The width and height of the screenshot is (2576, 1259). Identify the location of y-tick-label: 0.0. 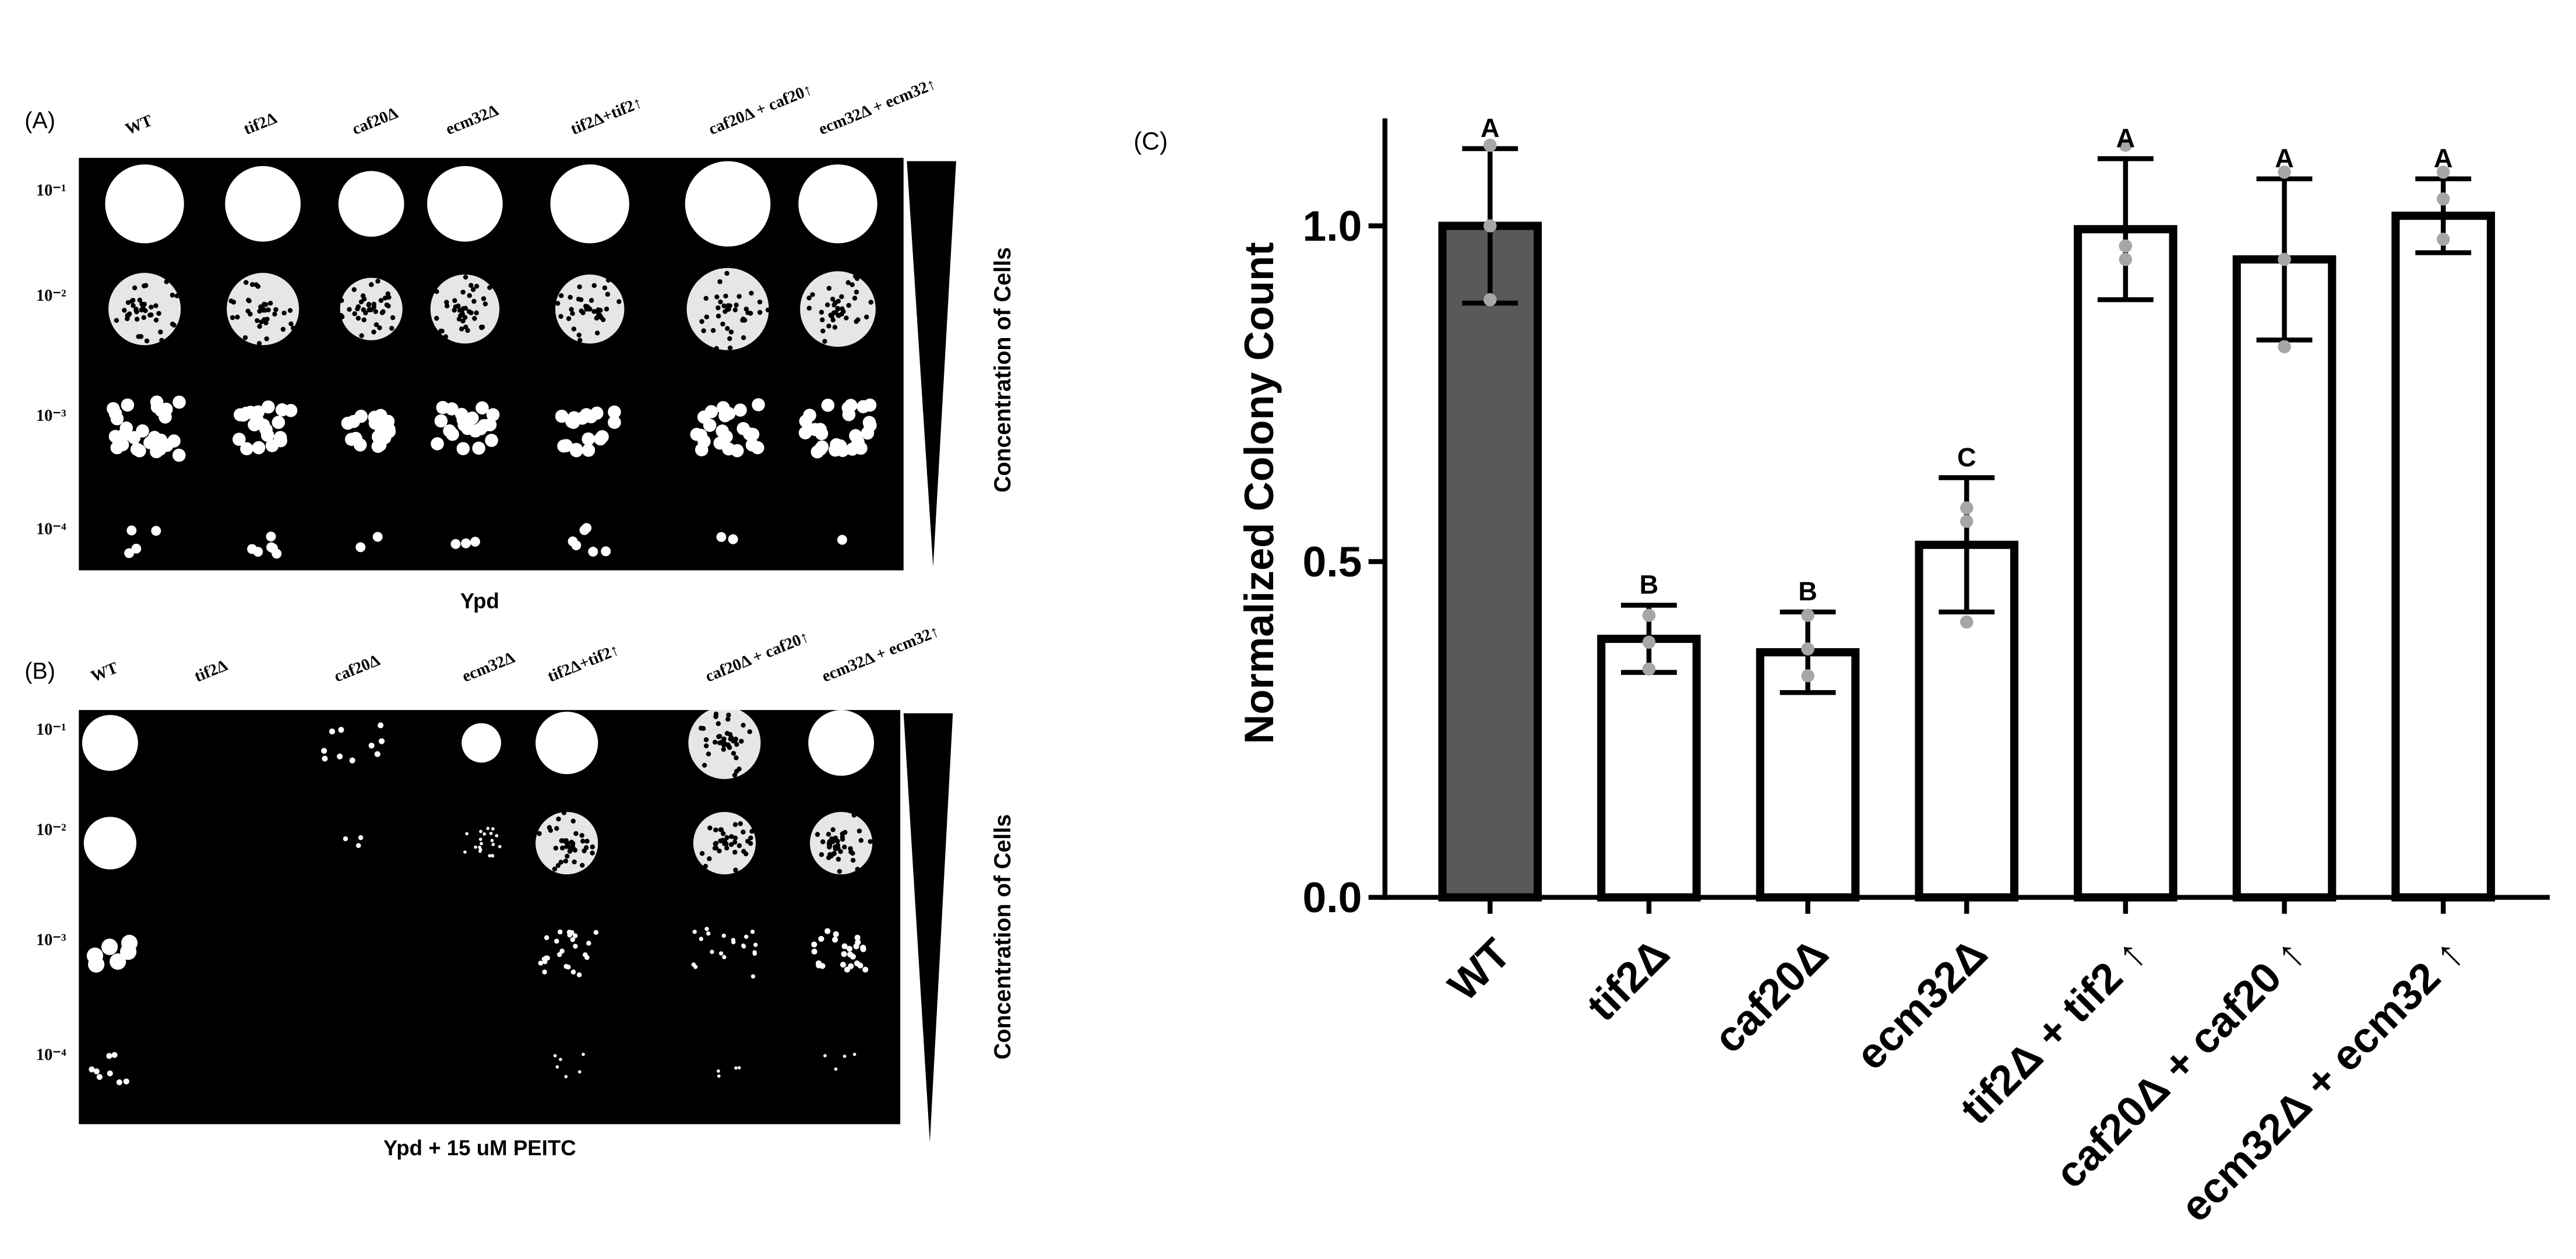
(1332, 898).